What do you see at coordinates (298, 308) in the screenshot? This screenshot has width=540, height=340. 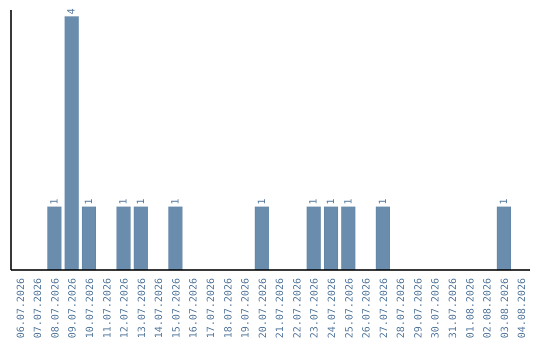 I see `x-tick-label: 22.07.2026` at bounding box center [298, 308].